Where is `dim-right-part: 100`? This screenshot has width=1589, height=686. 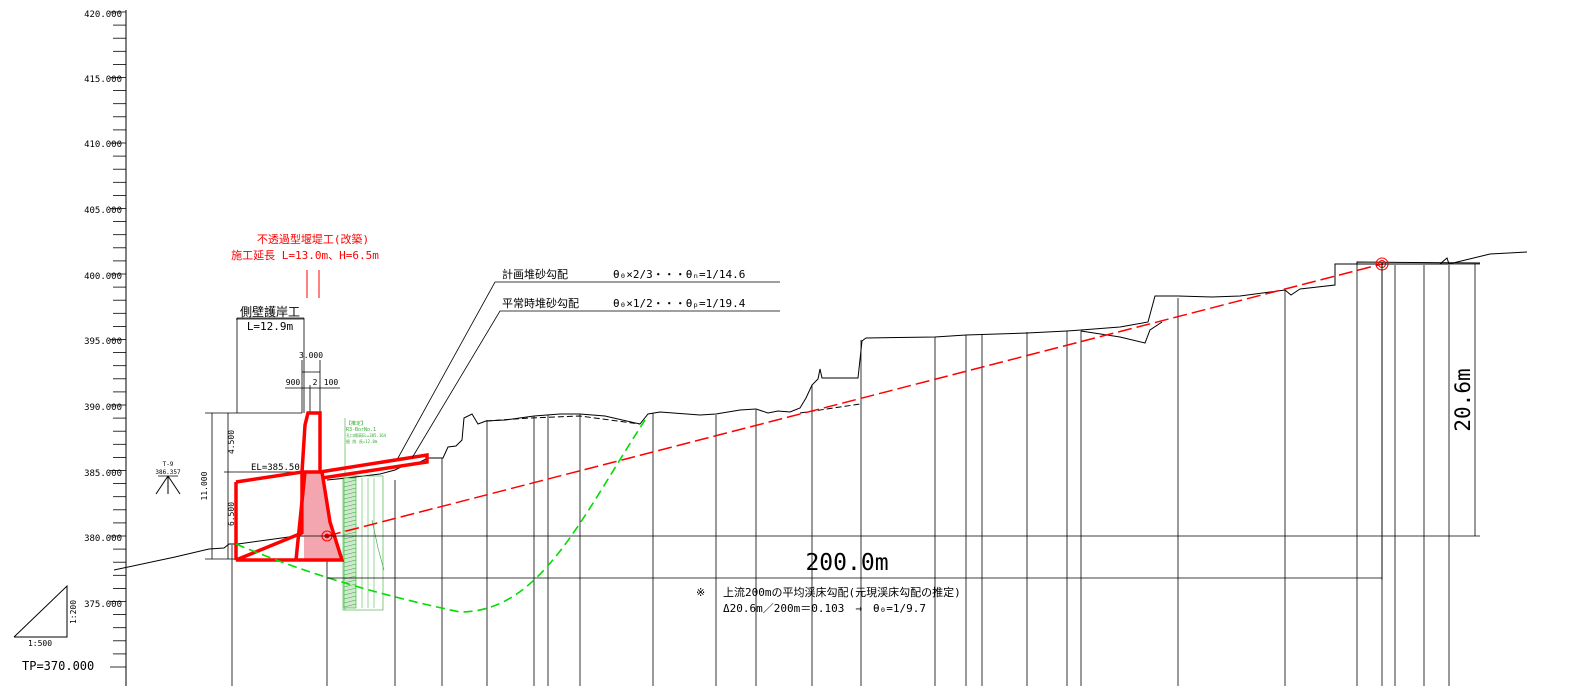 dim-right-part: 100 is located at coordinates (331, 382).